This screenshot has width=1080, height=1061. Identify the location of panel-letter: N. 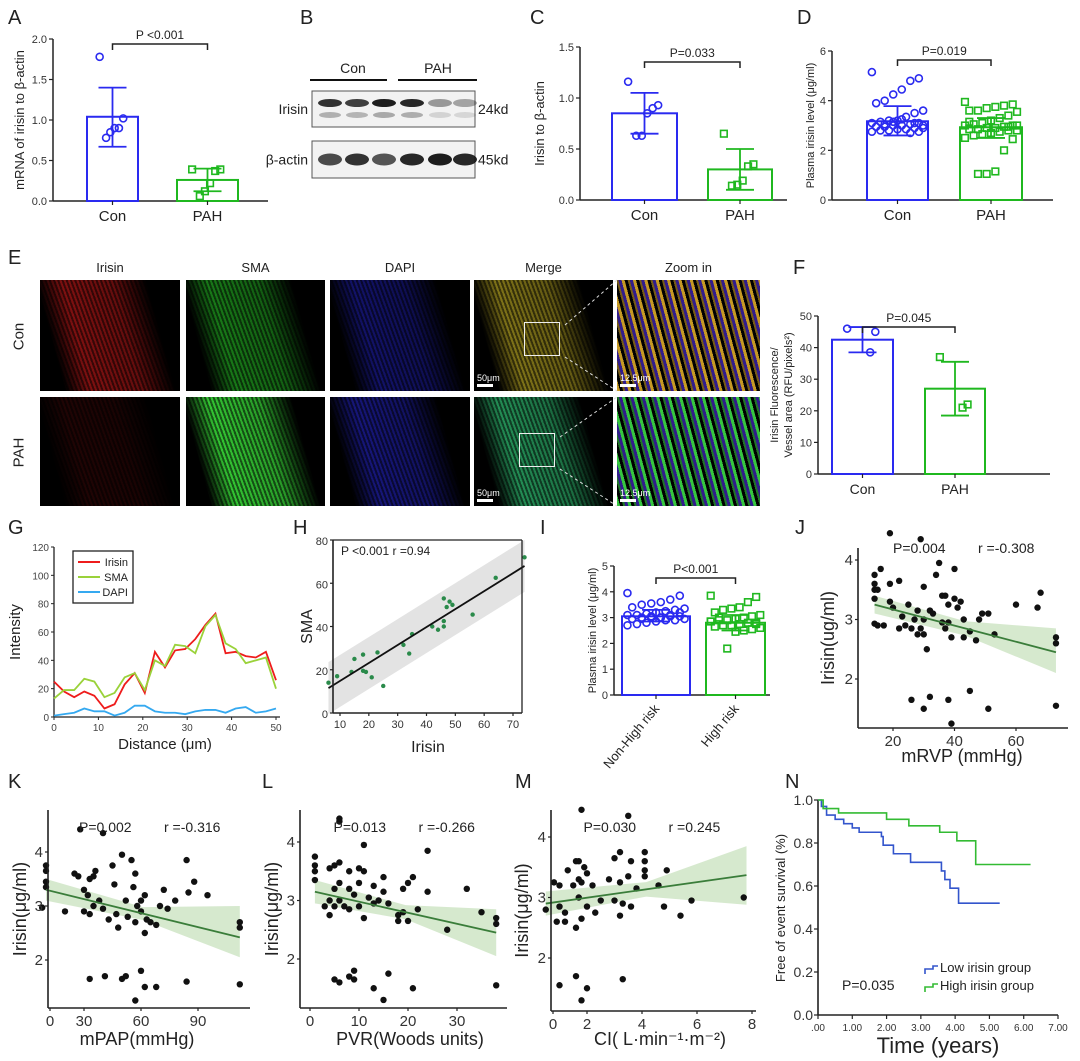
(792, 782).